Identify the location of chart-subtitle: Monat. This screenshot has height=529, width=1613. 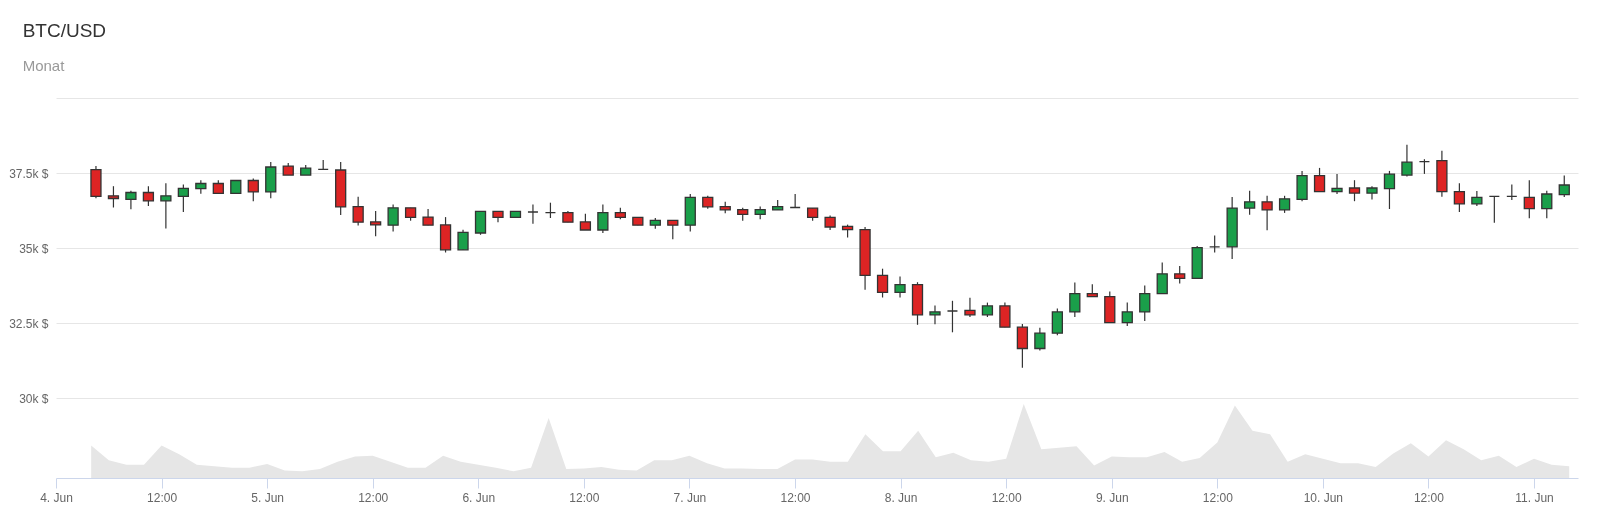
(44, 65).